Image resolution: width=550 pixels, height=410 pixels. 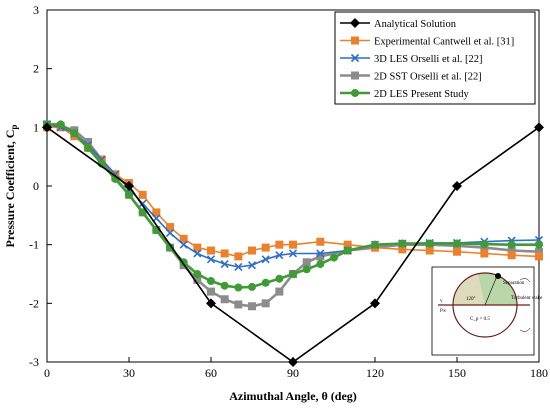 What do you see at coordinates (422, 94) in the screenshot?
I see `legend-label: 2D LES Present Study` at bounding box center [422, 94].